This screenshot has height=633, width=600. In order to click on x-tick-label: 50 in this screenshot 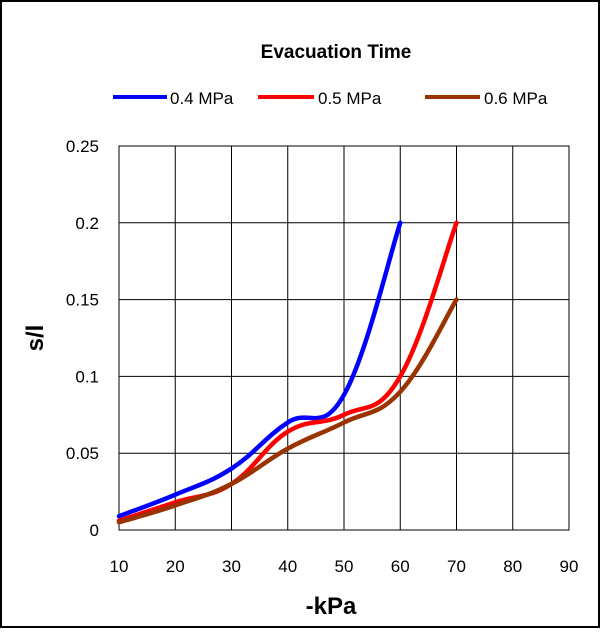, I will do `click(344, 566)`.